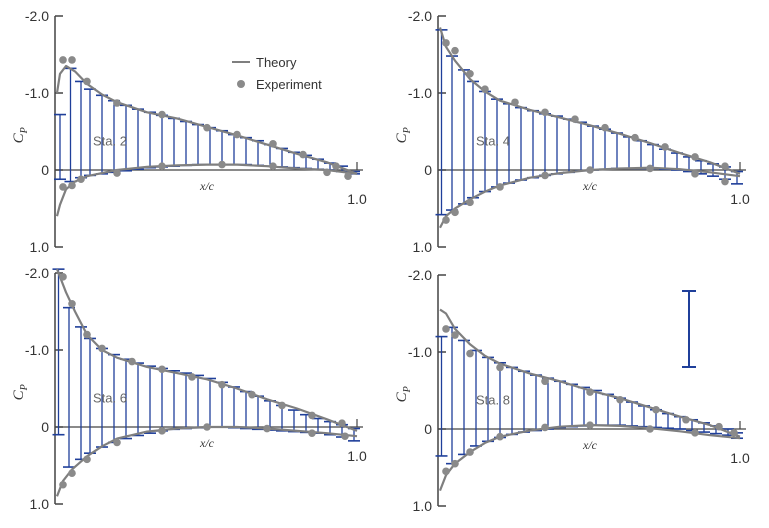  What do you see at coordinates (110, 397) in the screenshot?
I see `station-label: Sta. 6` at bounding box center [110, 397].